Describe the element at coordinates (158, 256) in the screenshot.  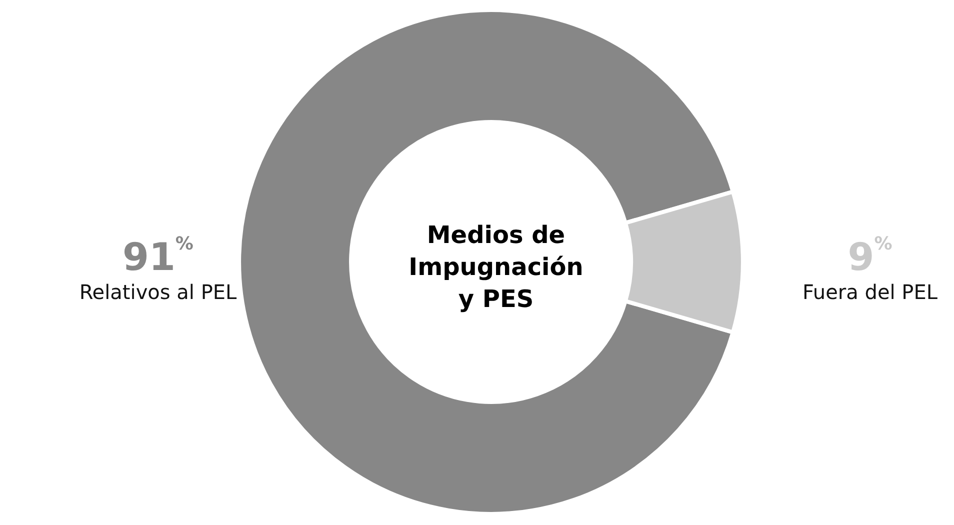
I see `data-label: 91%` at that location.